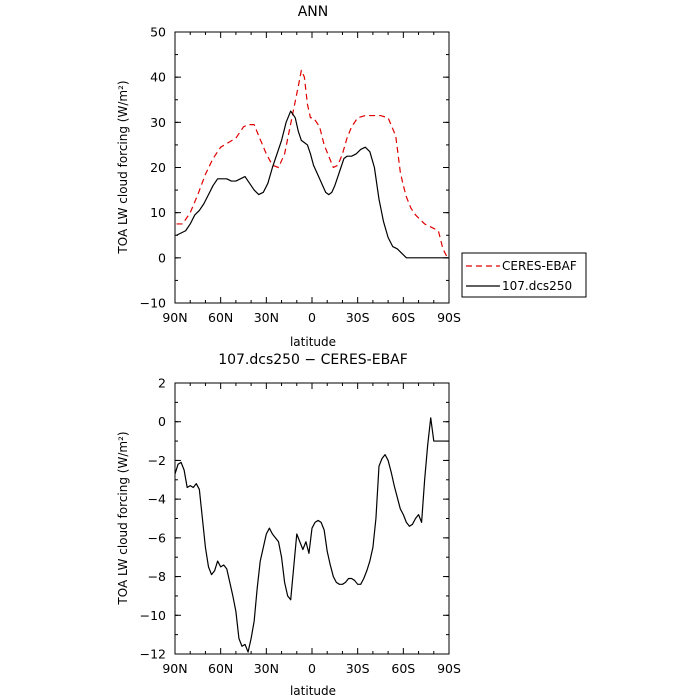 This screenshot has width=700, height=700. I want to click on y-tick-labels: −10 0 10 20 30 40 50, so click(153, 168).